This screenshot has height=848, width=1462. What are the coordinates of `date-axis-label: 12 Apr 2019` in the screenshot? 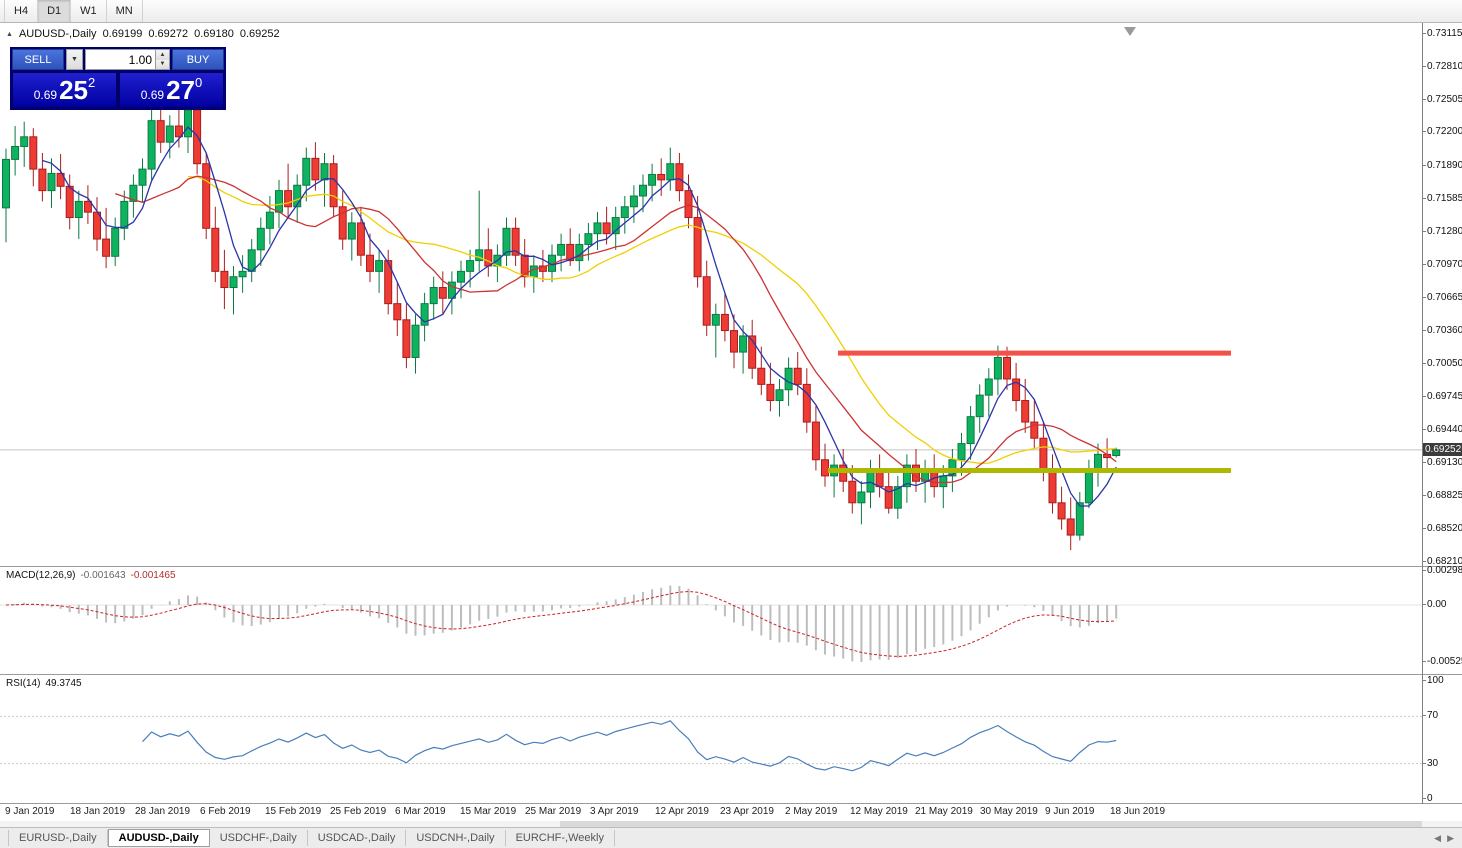 It's located at (682, 811).